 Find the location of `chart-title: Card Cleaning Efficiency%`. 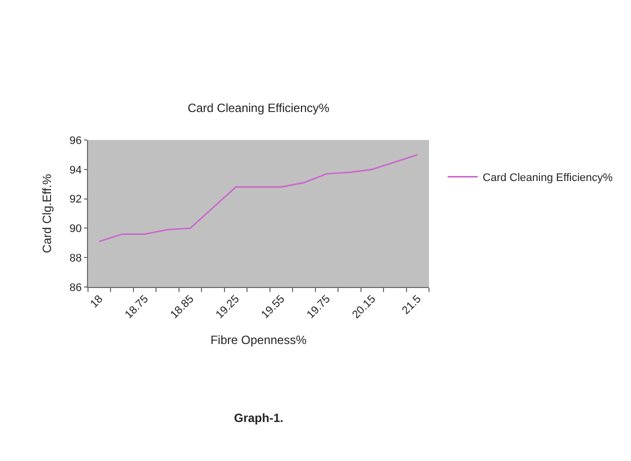

chart-title: Card Cleaning Efficiency% is located at coordinates (259, 108).